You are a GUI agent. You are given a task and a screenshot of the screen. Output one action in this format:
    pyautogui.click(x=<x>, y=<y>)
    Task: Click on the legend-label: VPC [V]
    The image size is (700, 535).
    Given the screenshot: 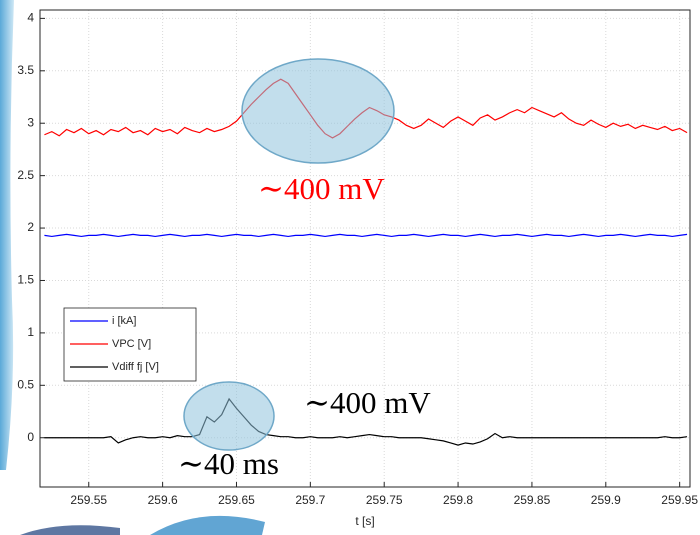 What is the action you would take?
    pyautogui.click(x=131, y=344)
    